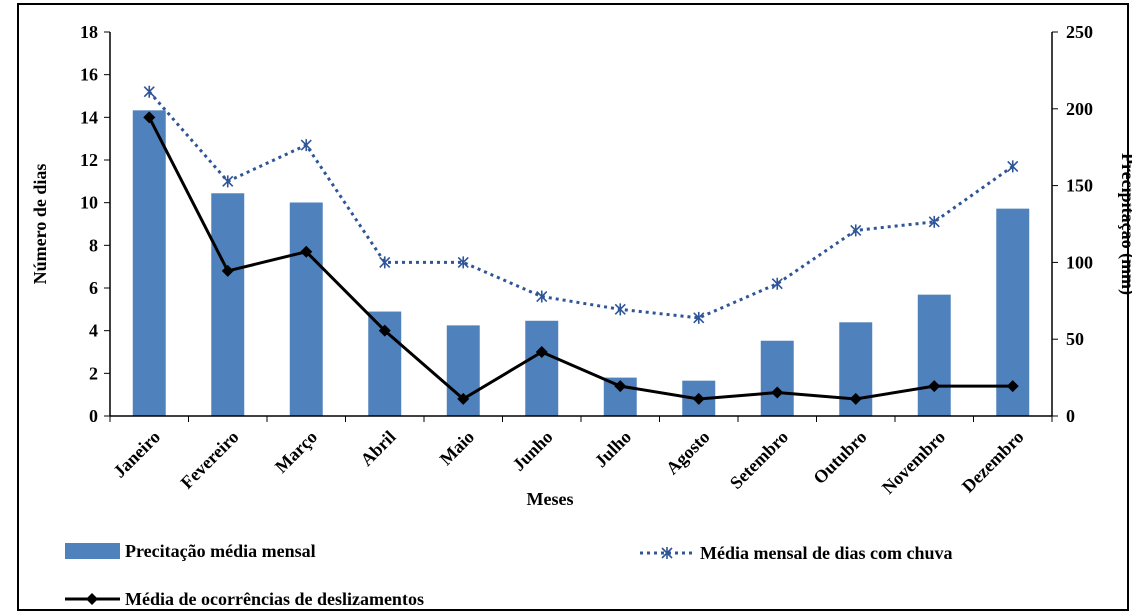 The width and height of the screenshot is (1132, 613). What do you see at coordinates (759, 460) in the screenshot?
I see `x-tick-label: Setembro` at bounding box center [759, 460].